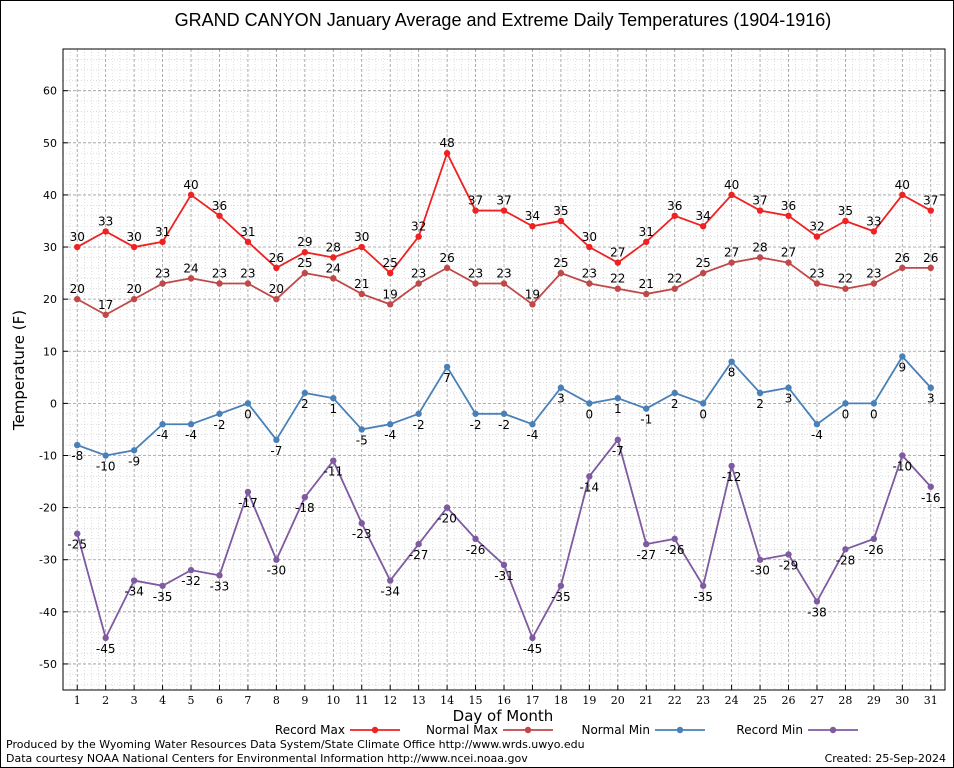 The image size is (954, 768). I want to click on data-label: 22, so click(674, 279).